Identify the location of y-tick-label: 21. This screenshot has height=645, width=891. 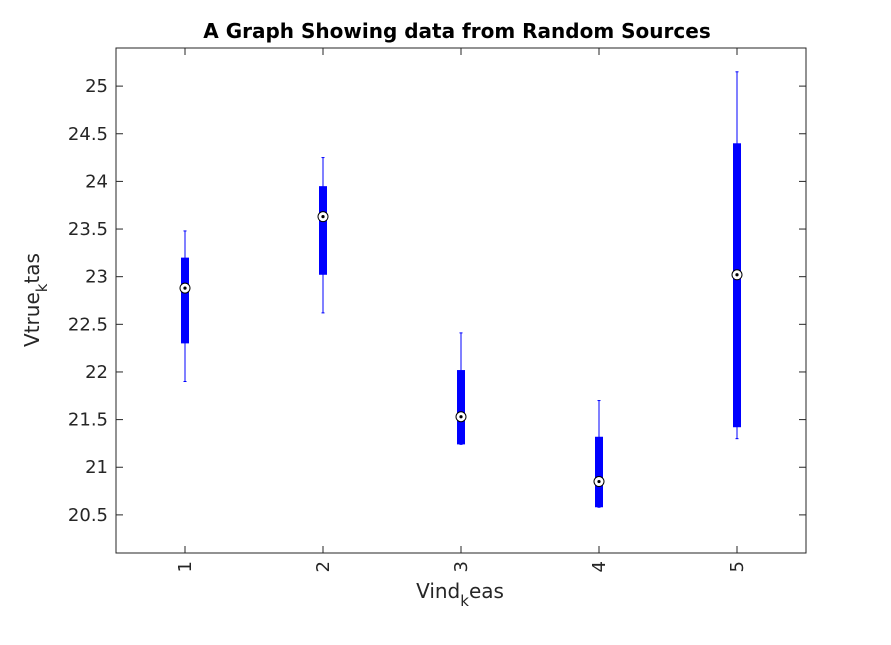
(96, 467).